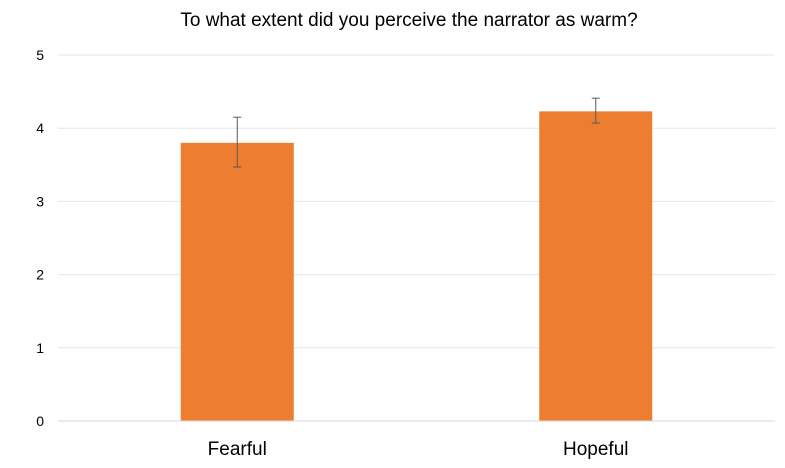  I want to click on y-tick-label: 0, so click(40, 421).